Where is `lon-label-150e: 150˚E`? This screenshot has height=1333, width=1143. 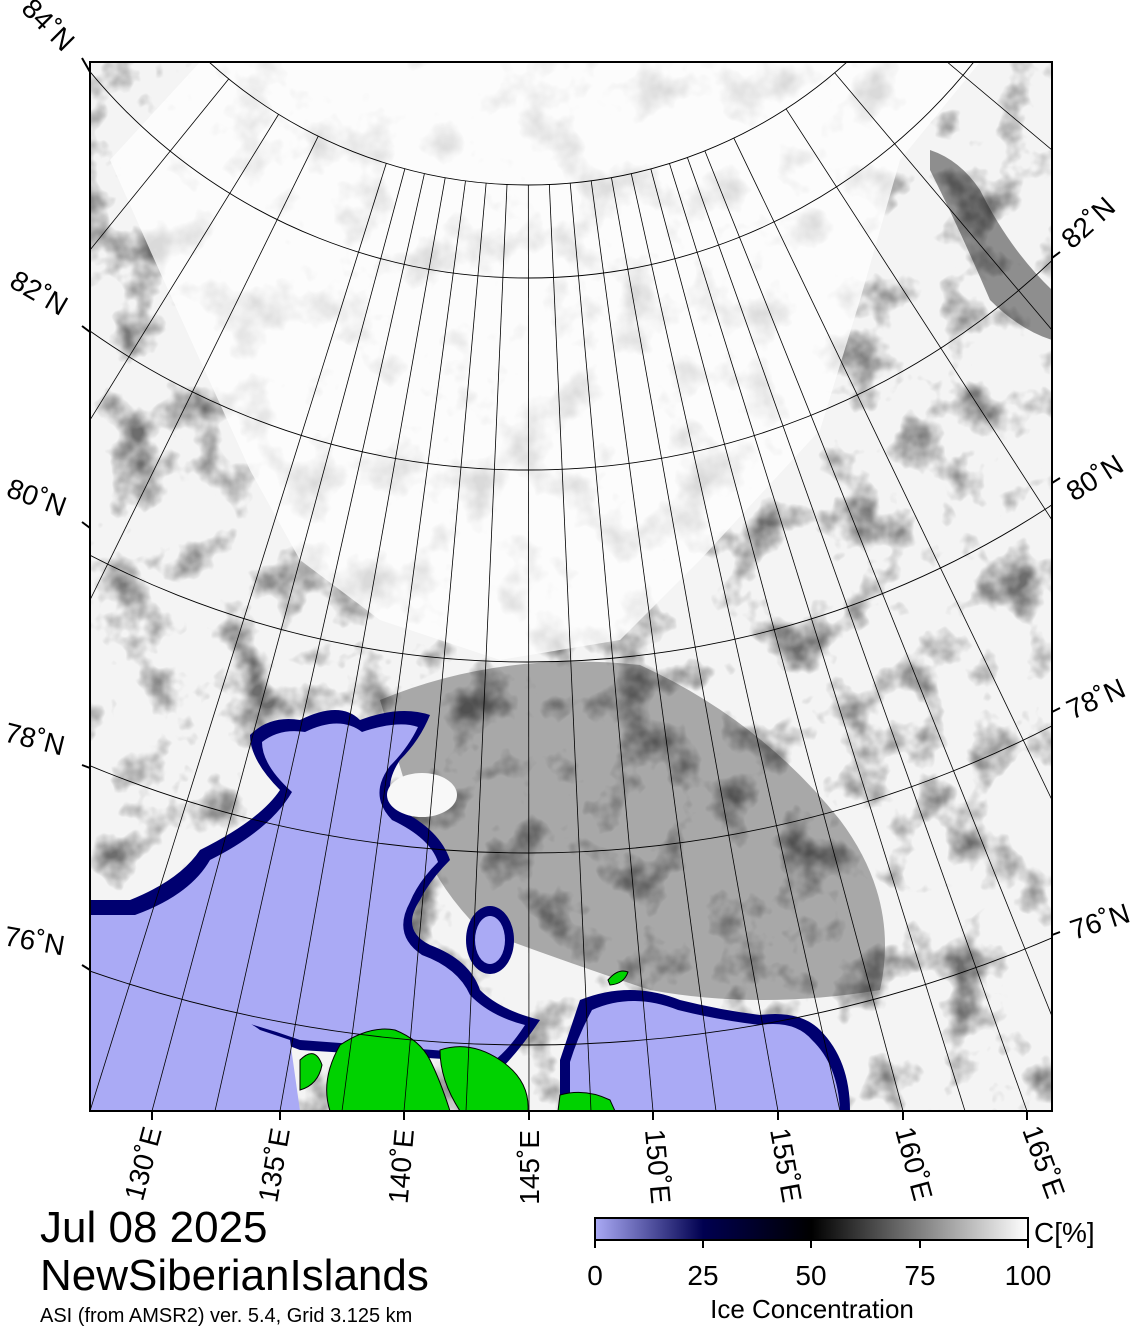
lon-label-150e: 150˚E is located at coordinates (657, 1166).